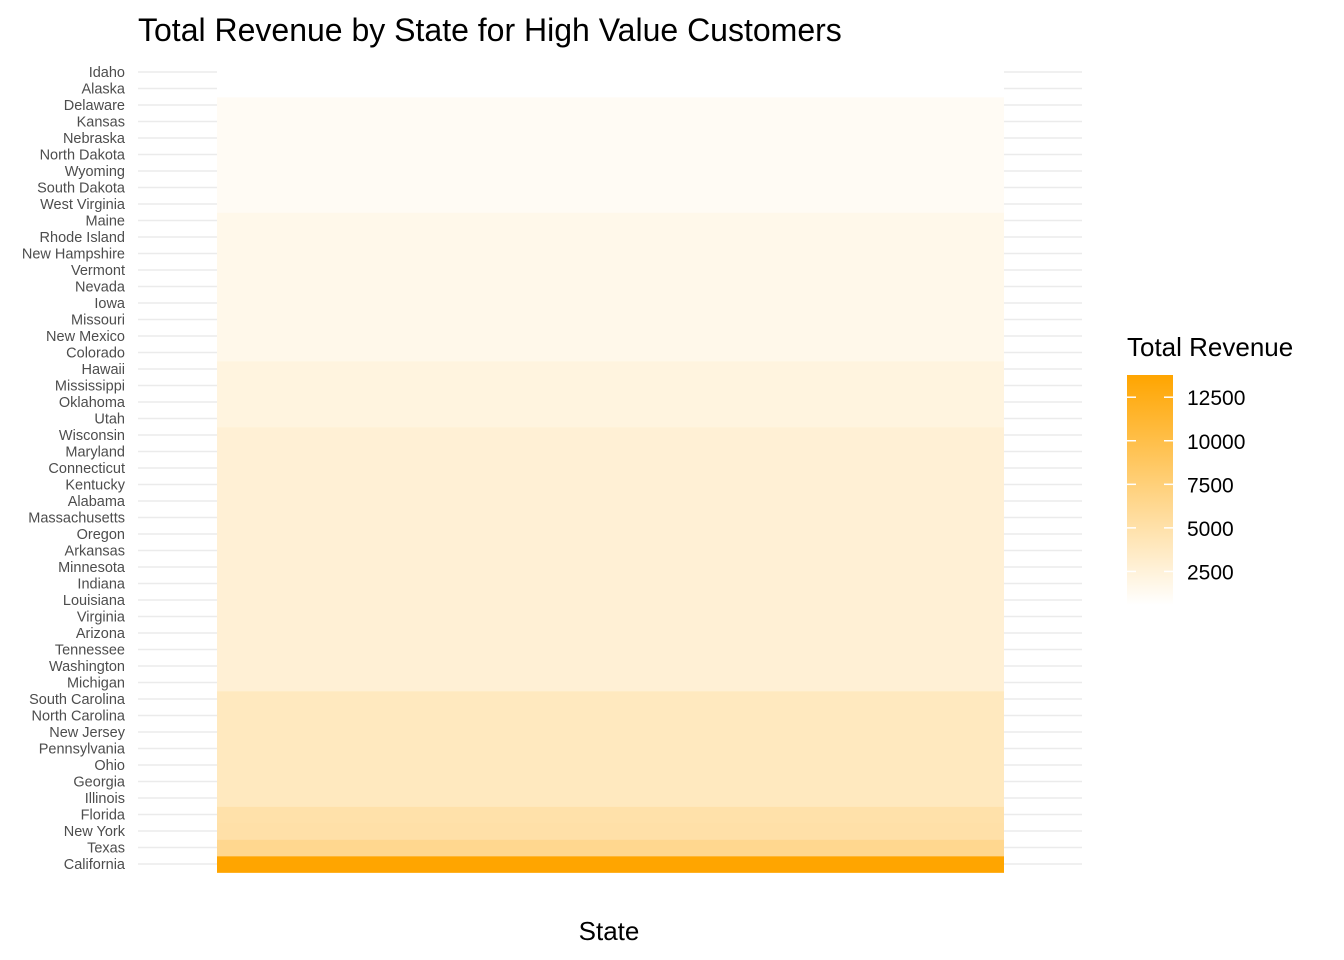  Describe the element at coordinates (610, 699) in the screenshot. I see `tile-south-carolina` at that location.